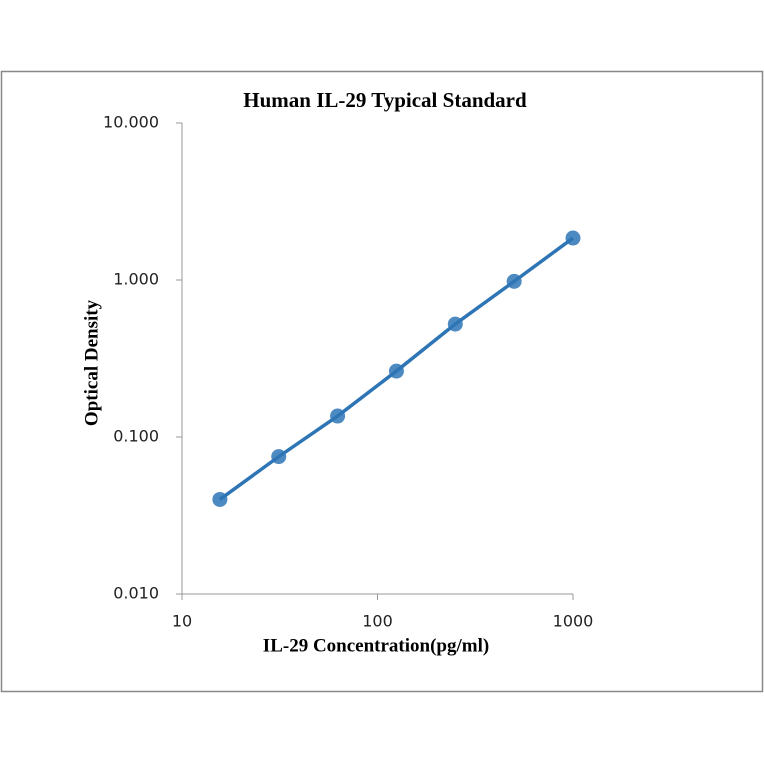  What do you see at coordinates (573, 621) in the screenshot?
I see `x-tick-label: 1000` at bounding box center [573, 621].